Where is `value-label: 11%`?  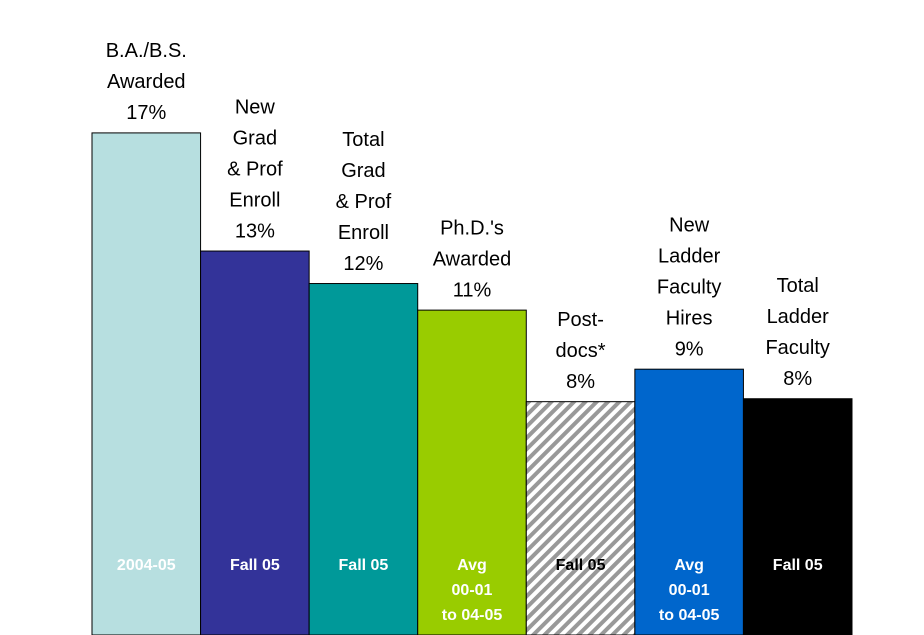
value-label: 11% is located at coordinates (472, 290).